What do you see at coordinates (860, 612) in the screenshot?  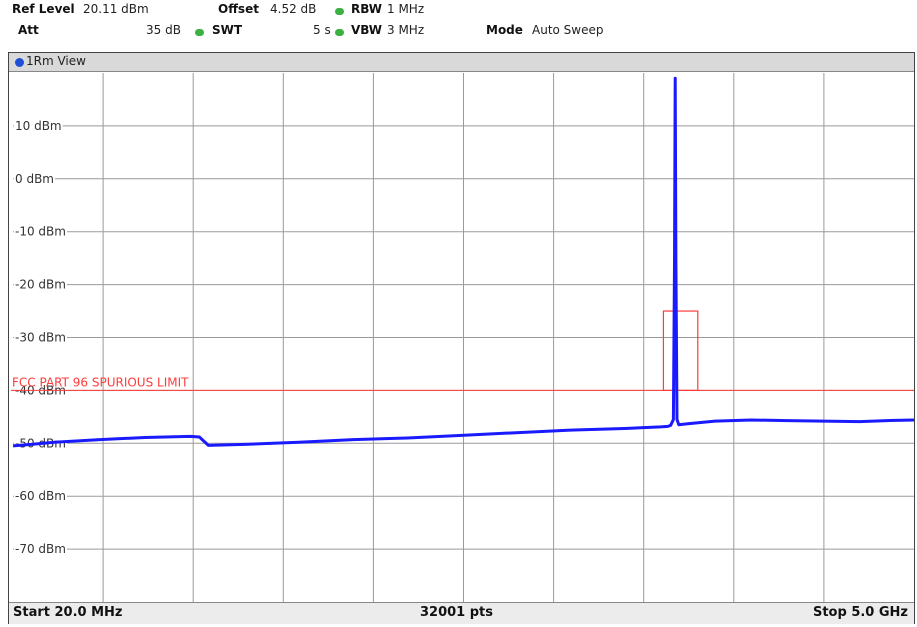 I see `stop-frequency: Stop 5.0 GHz` at bounding box center [860, 612].